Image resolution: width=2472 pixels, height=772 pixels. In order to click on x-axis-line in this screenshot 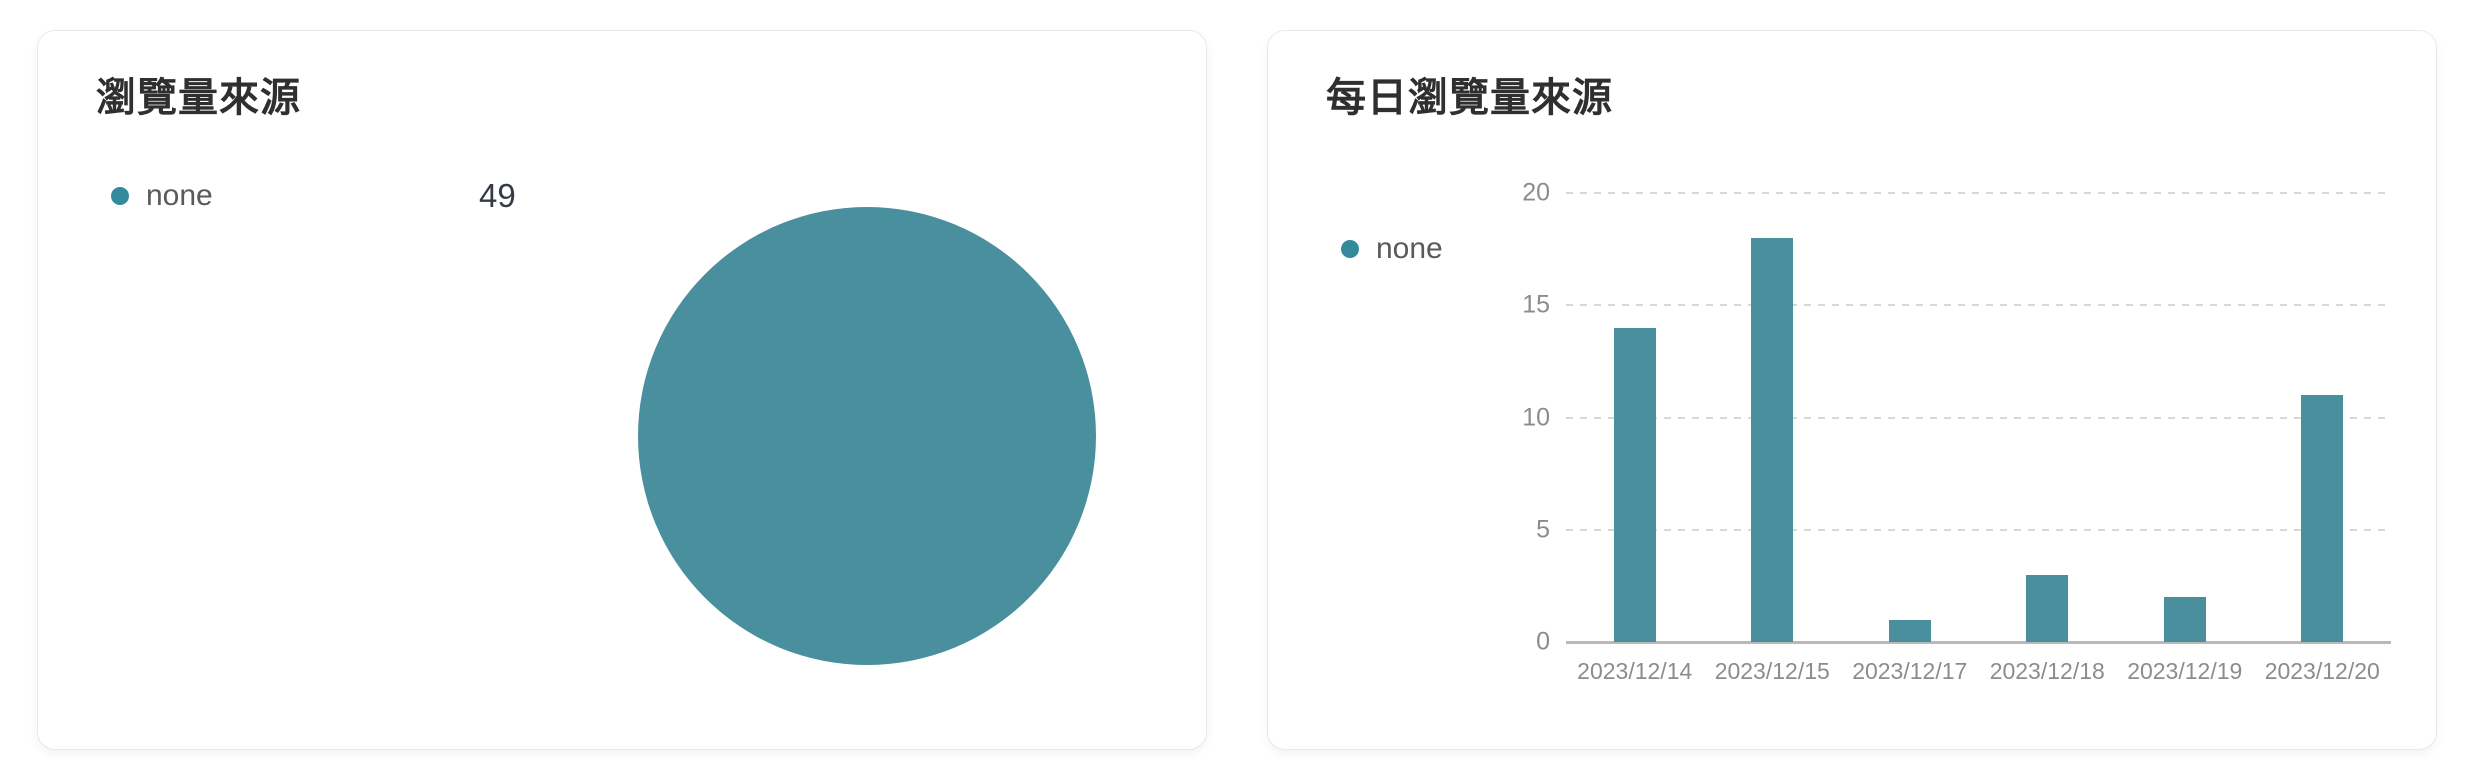, I will do `click(1978, 642)`.